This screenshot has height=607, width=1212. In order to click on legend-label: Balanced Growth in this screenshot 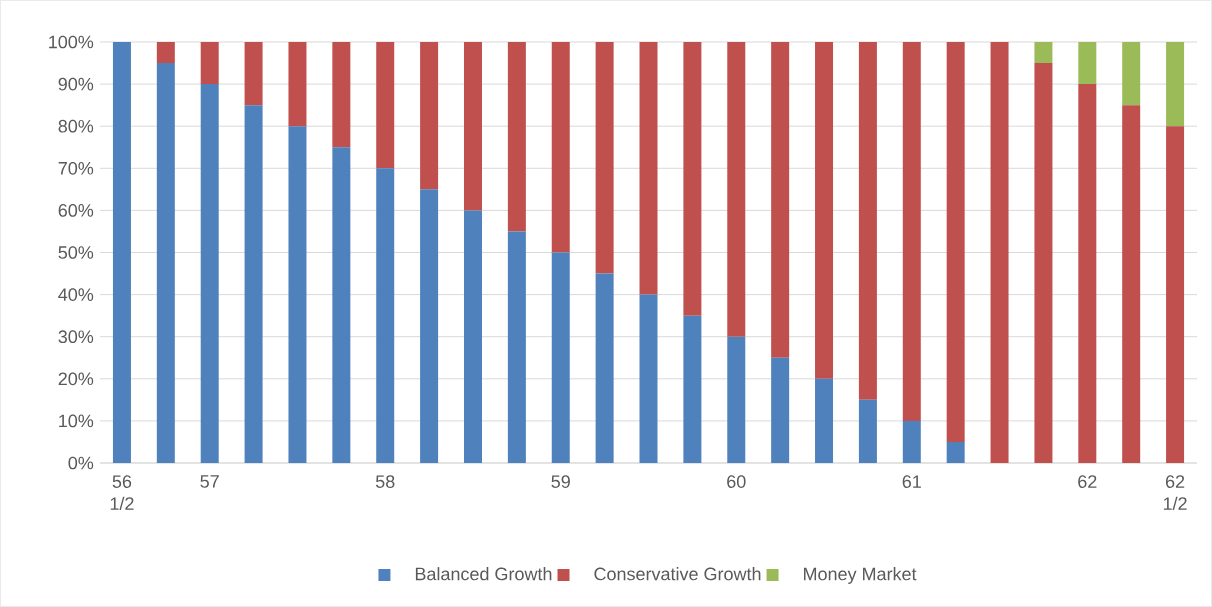, I will do `click(483, 574)`.